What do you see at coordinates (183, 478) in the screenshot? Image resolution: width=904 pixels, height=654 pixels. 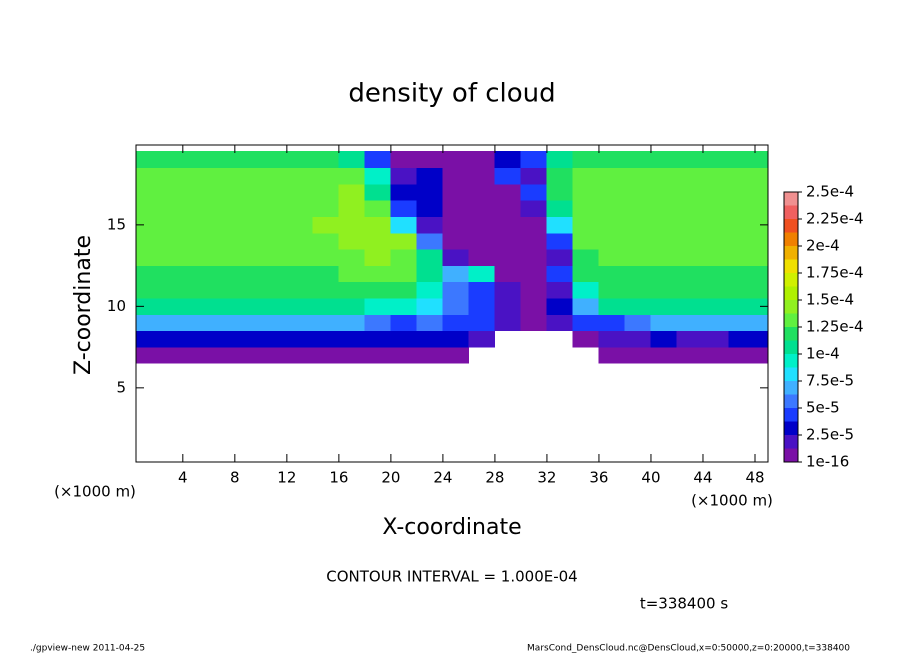 I see `x-tick-label: 4` at bounding box center [183, 478].